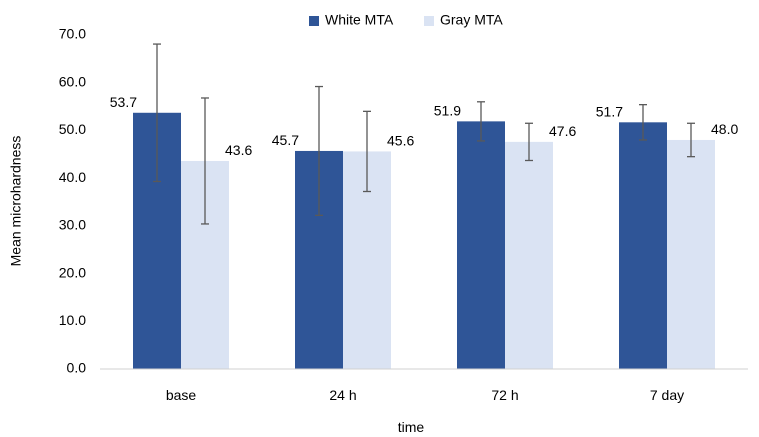 The image size is (759, 437). I want to click on y-tick-label: 50.0, so click(72, 129).